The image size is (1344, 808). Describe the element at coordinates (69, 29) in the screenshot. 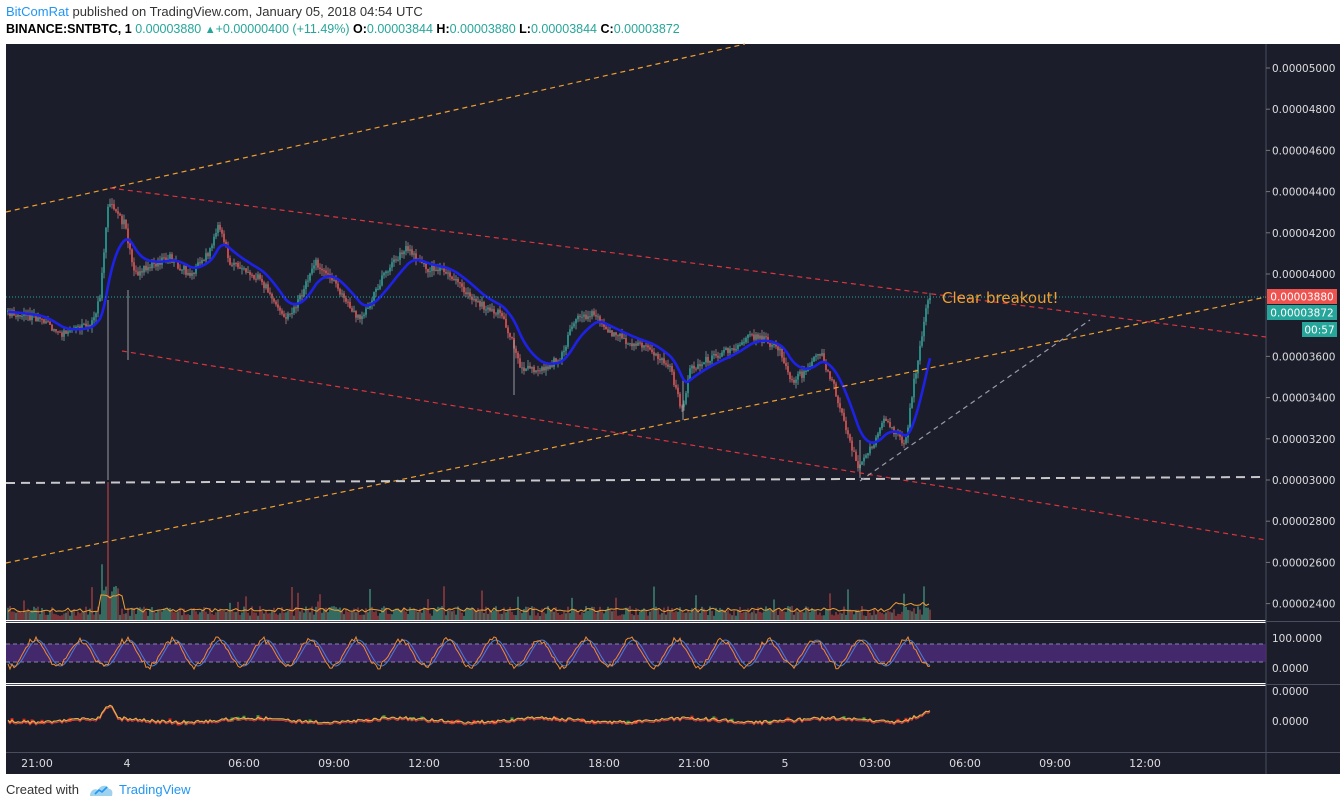

I see `symbol-name: BINANCE:SNTBTC, 1` at that location.